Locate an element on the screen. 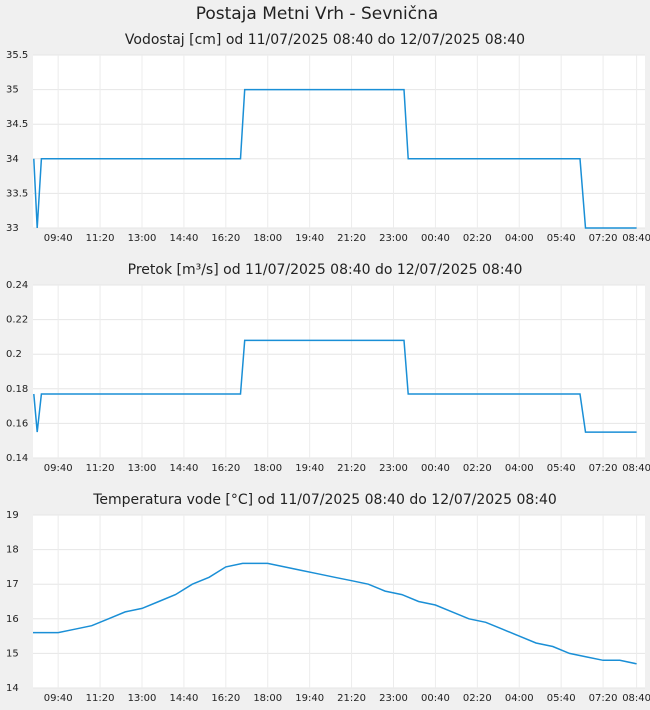 The height and width of the screenshot is (710, 650). y-tick-label: 0.16 is located at coordinates (17, 423).